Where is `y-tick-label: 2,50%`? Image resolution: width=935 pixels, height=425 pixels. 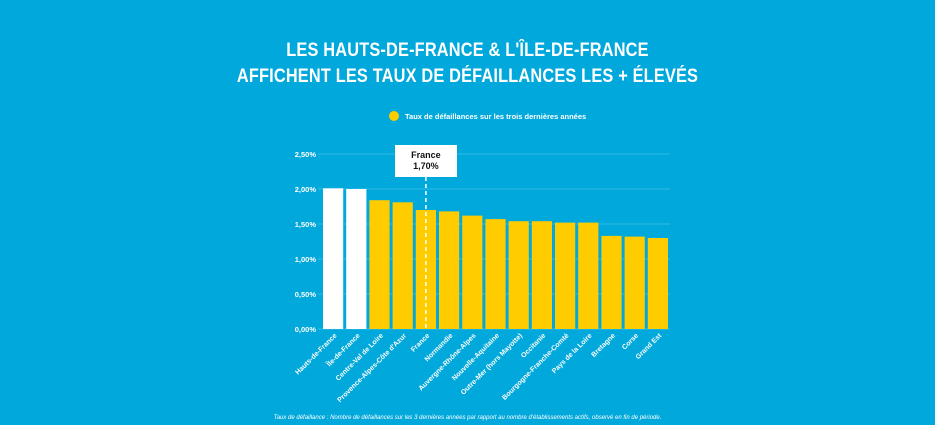 y-tick-label: 2,50% is located at coordinates (306, 154).